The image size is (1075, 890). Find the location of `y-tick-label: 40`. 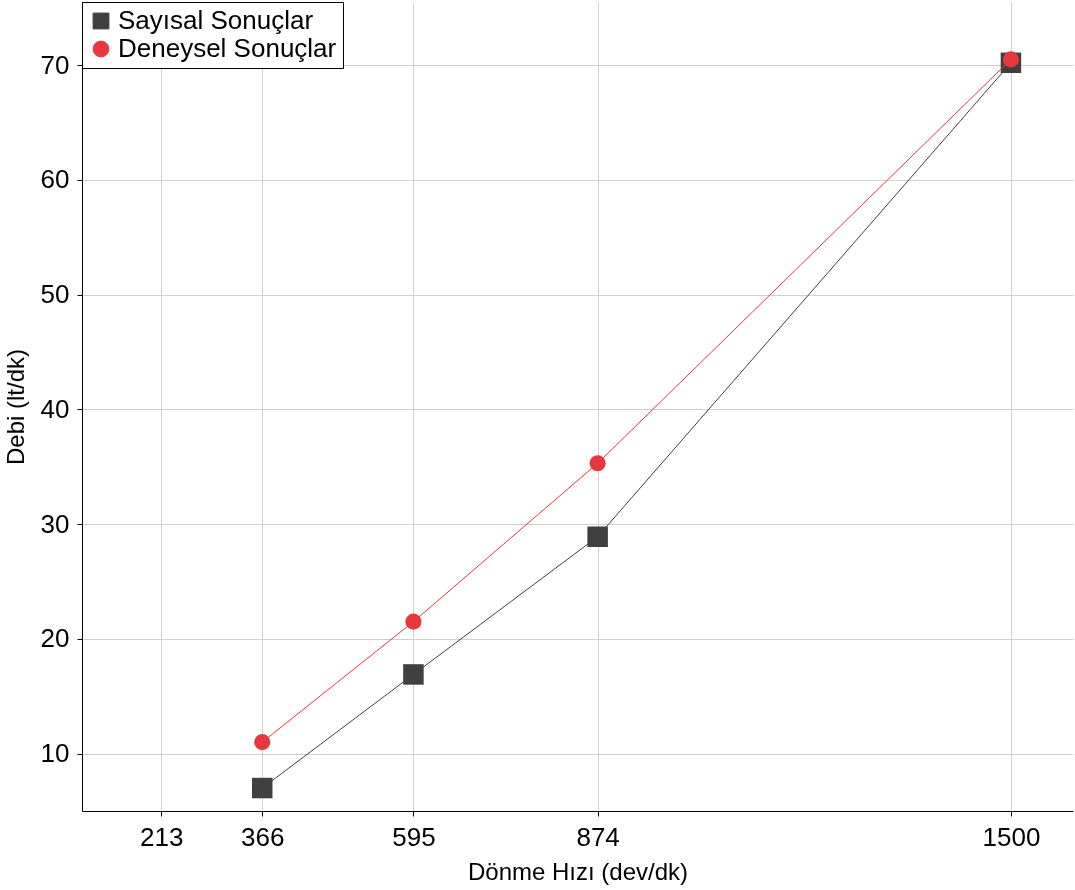

y-tick-label: 40 is located at coordinates (55, 408).